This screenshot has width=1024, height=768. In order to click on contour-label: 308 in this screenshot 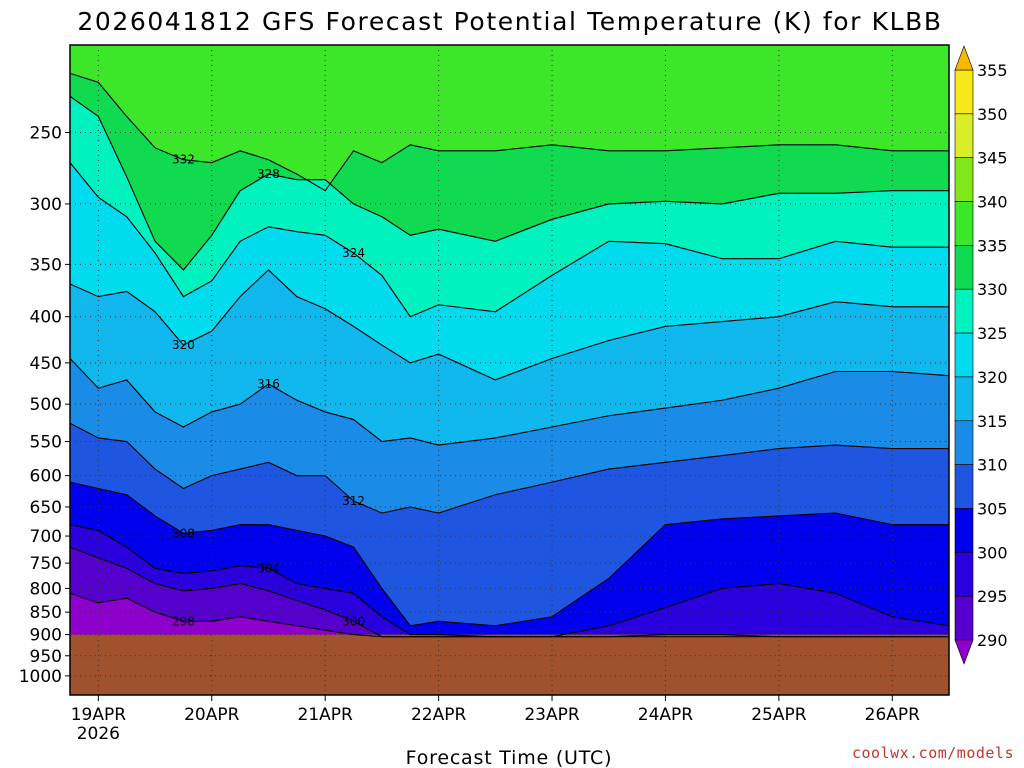, I will do `click(183, 533)`.